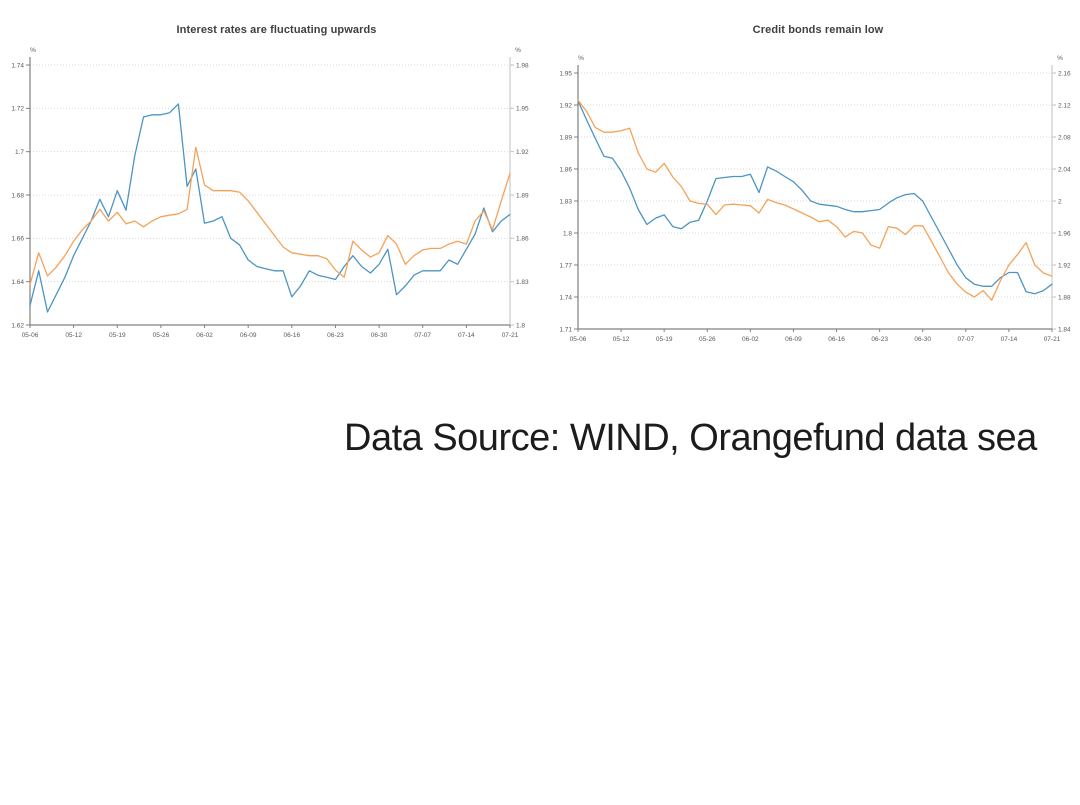  Describe the element at coordinates (522, 109) in the screenshot. I see `y-tick-label-right: 1.95` at that location.